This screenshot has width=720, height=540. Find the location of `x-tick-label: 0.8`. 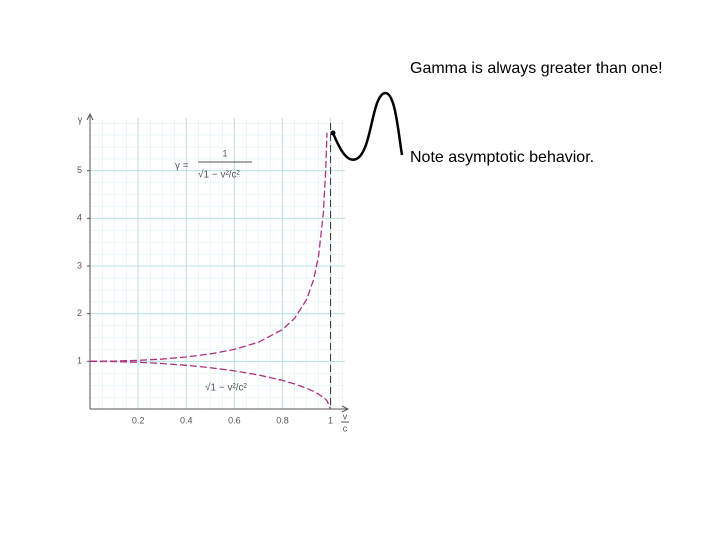

x-tick-label: 0.8 is located at coordinates (282, 420).